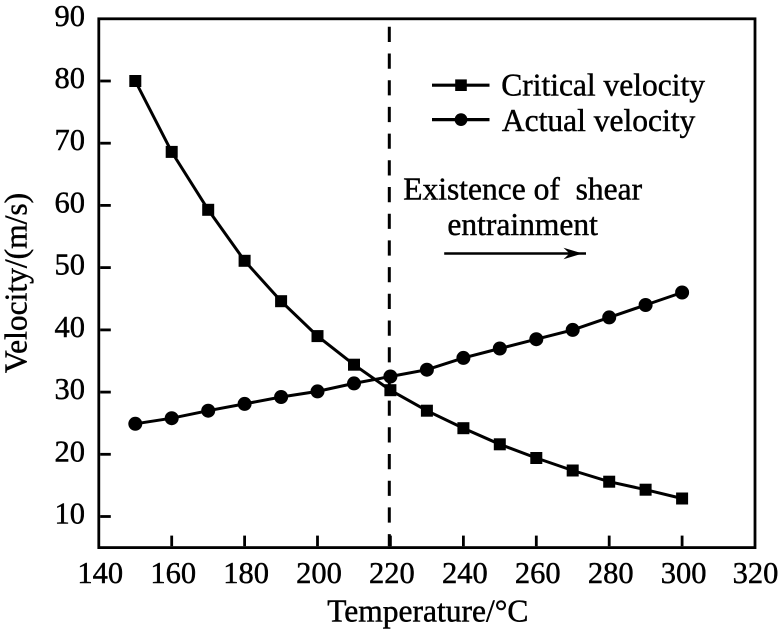 Image resolution: width=780 pixels, height=631 pixels. I want to click on svg-text: Critical velocity, so click(603, 85).